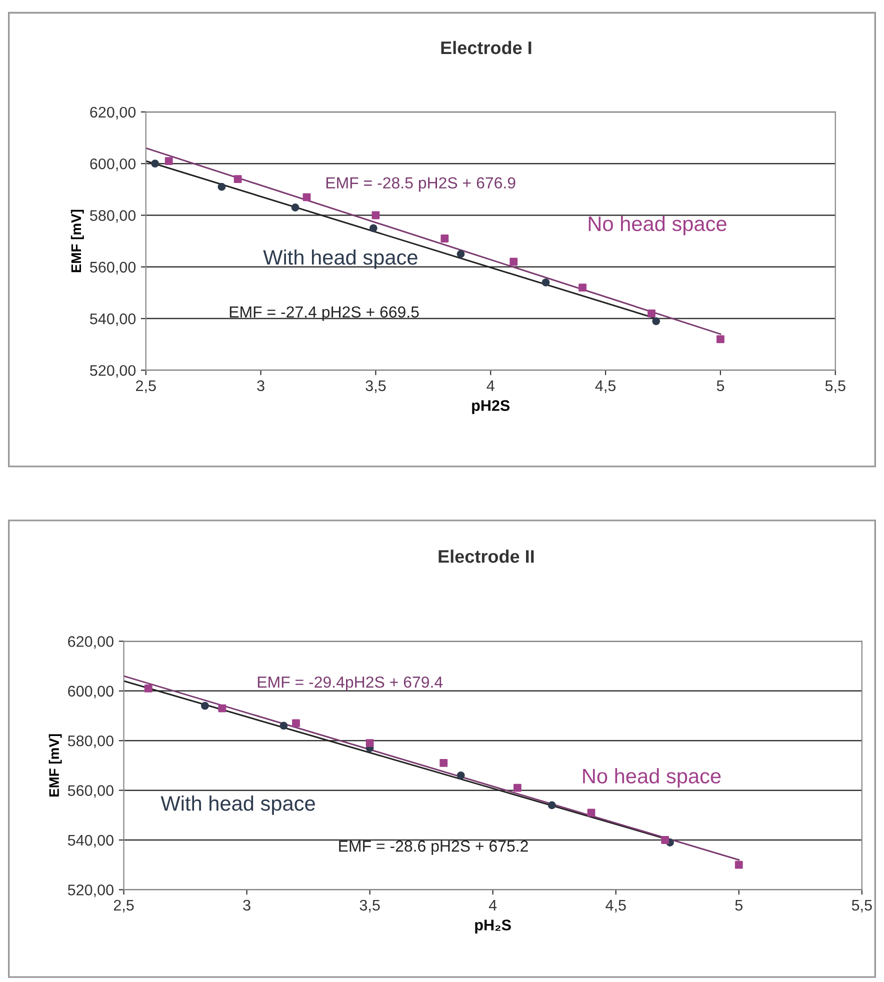 This screenshot has height=982, width=884. I want to click on text: EMF = -28.6 pH2S + 675.2, so click(433, 847).